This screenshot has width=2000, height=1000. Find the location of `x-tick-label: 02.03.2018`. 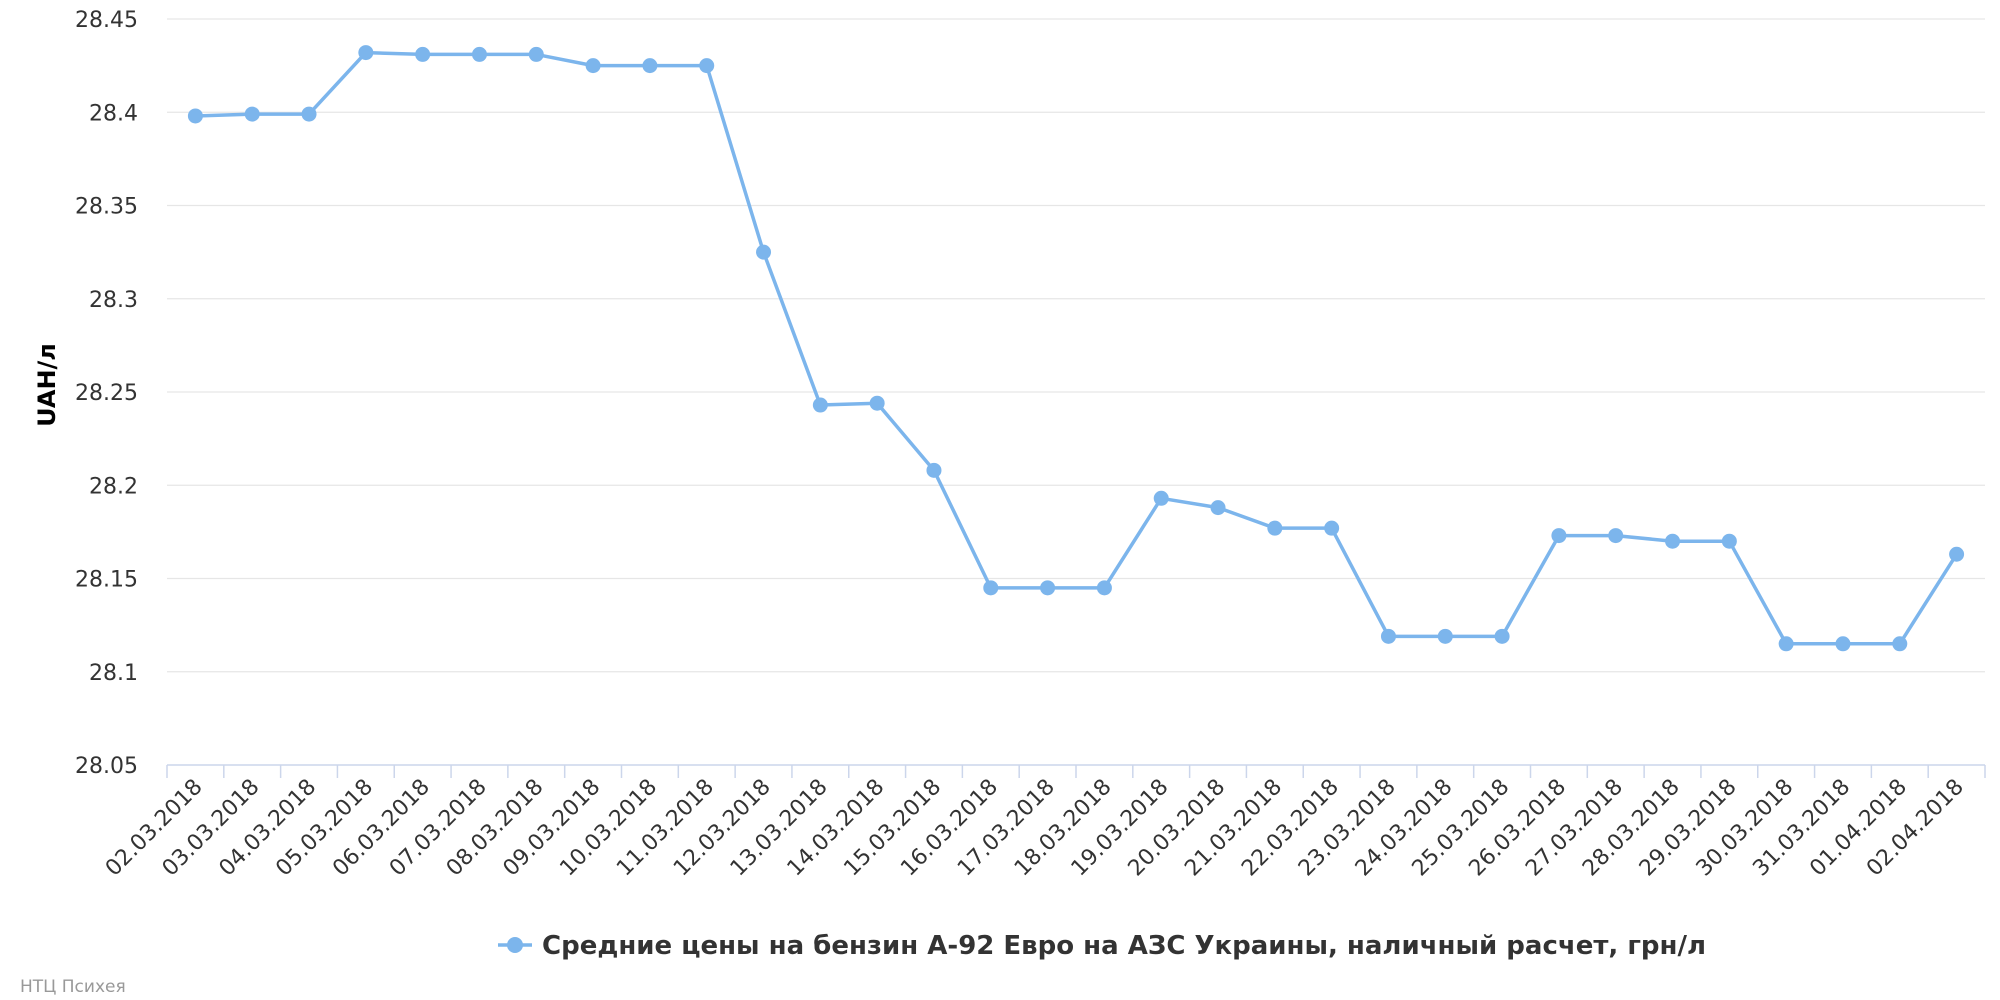

x-tick-label: 02.03.2018 is located at coordinates (154, 828).